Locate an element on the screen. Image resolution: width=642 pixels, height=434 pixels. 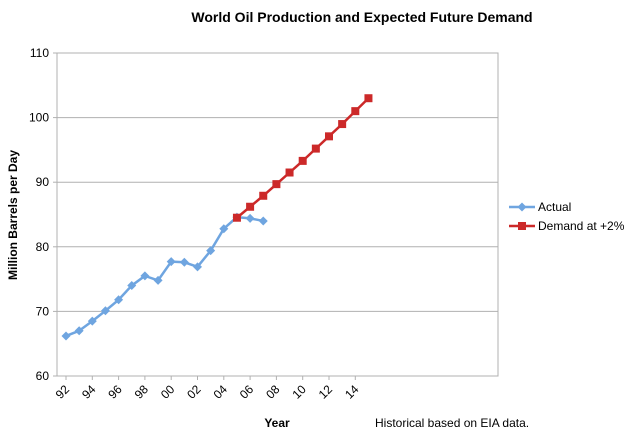
x-tick-label: 08 is located at coordinates (273, 392).